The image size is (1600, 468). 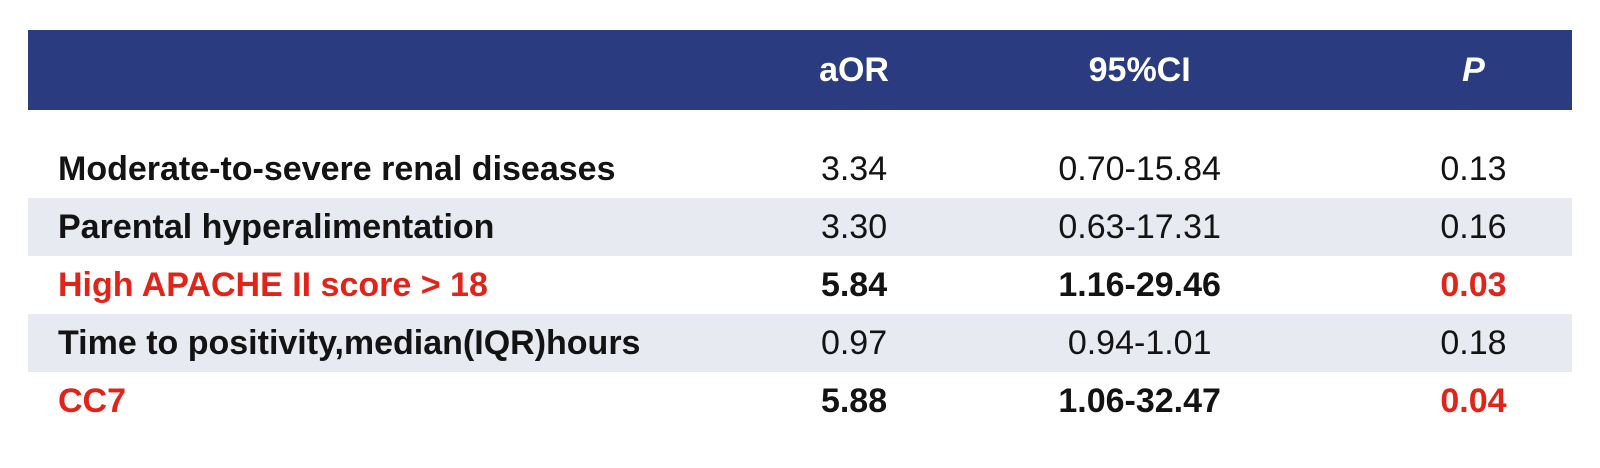 What do you see at coordinates (1473, 168) in the screenshot?
I see `p-value: 0.13` at bounding box center [1473, 168].